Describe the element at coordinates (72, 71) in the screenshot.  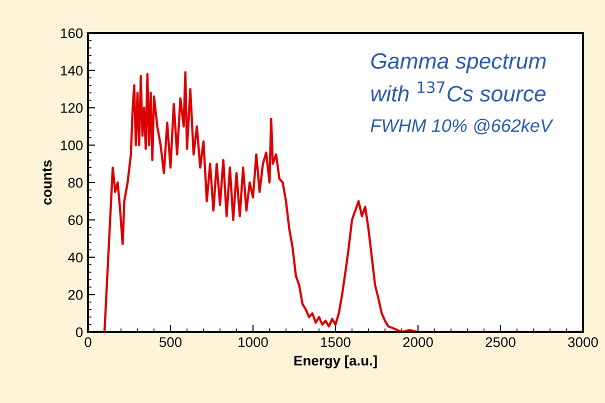
I see `y-tick-label: 140` at that location.